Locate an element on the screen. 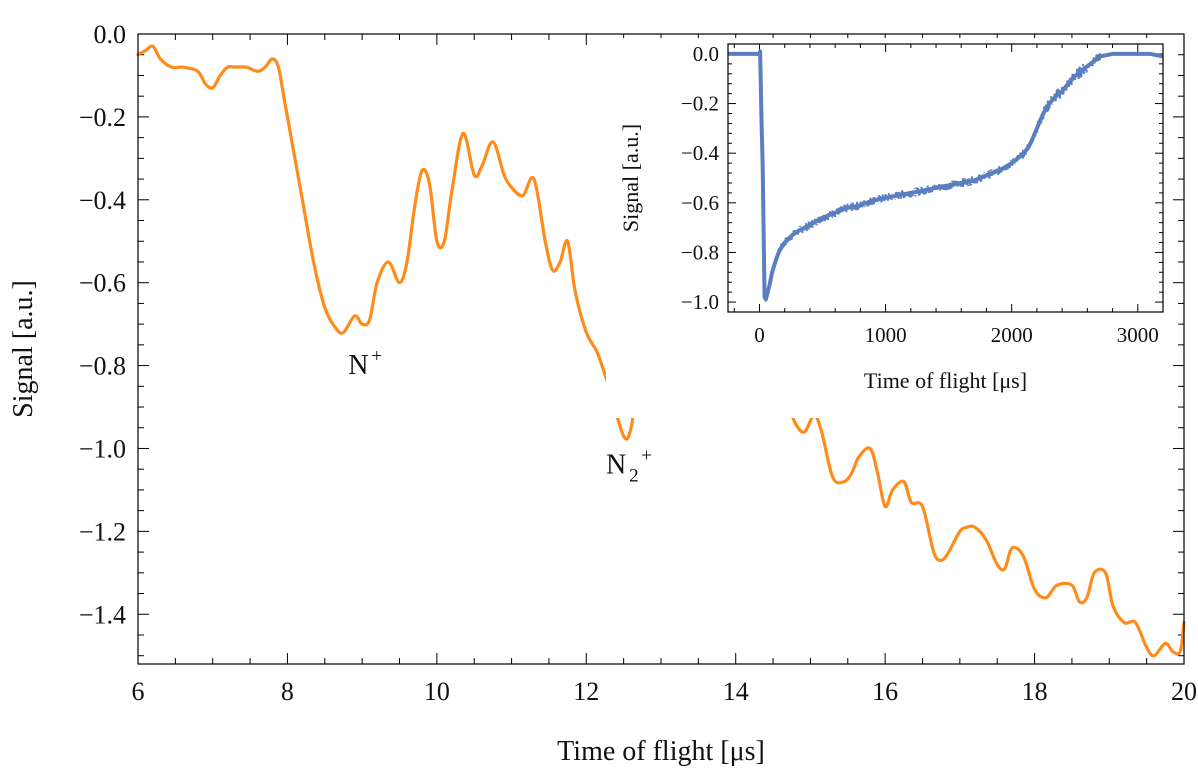 This screenshot has width=1198, height=770. peak-annotation: N + is located at coordinates (365, 363).